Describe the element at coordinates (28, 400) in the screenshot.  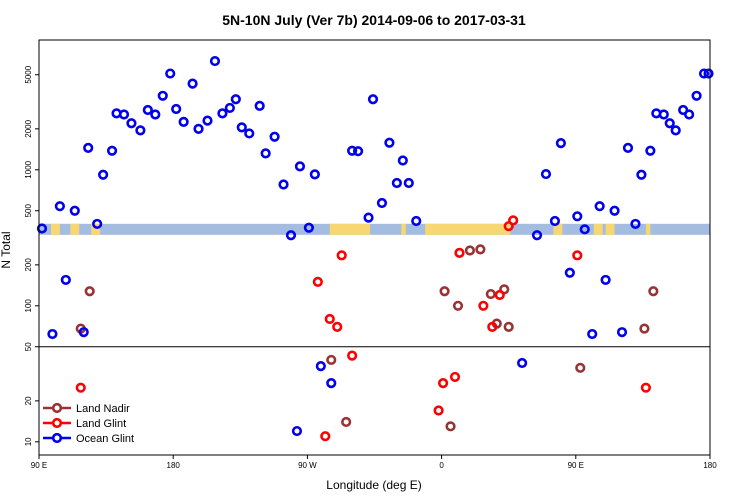
I see `y-tick-label: 20` at that location.